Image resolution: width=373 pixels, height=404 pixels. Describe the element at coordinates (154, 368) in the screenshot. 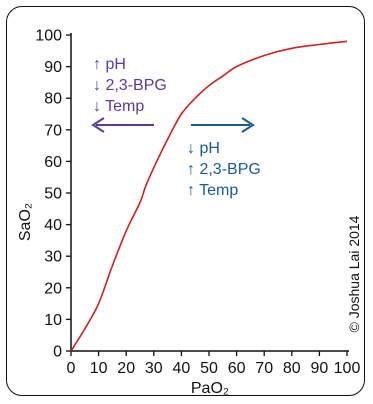

I see `x-tick-label: 30` at that location.